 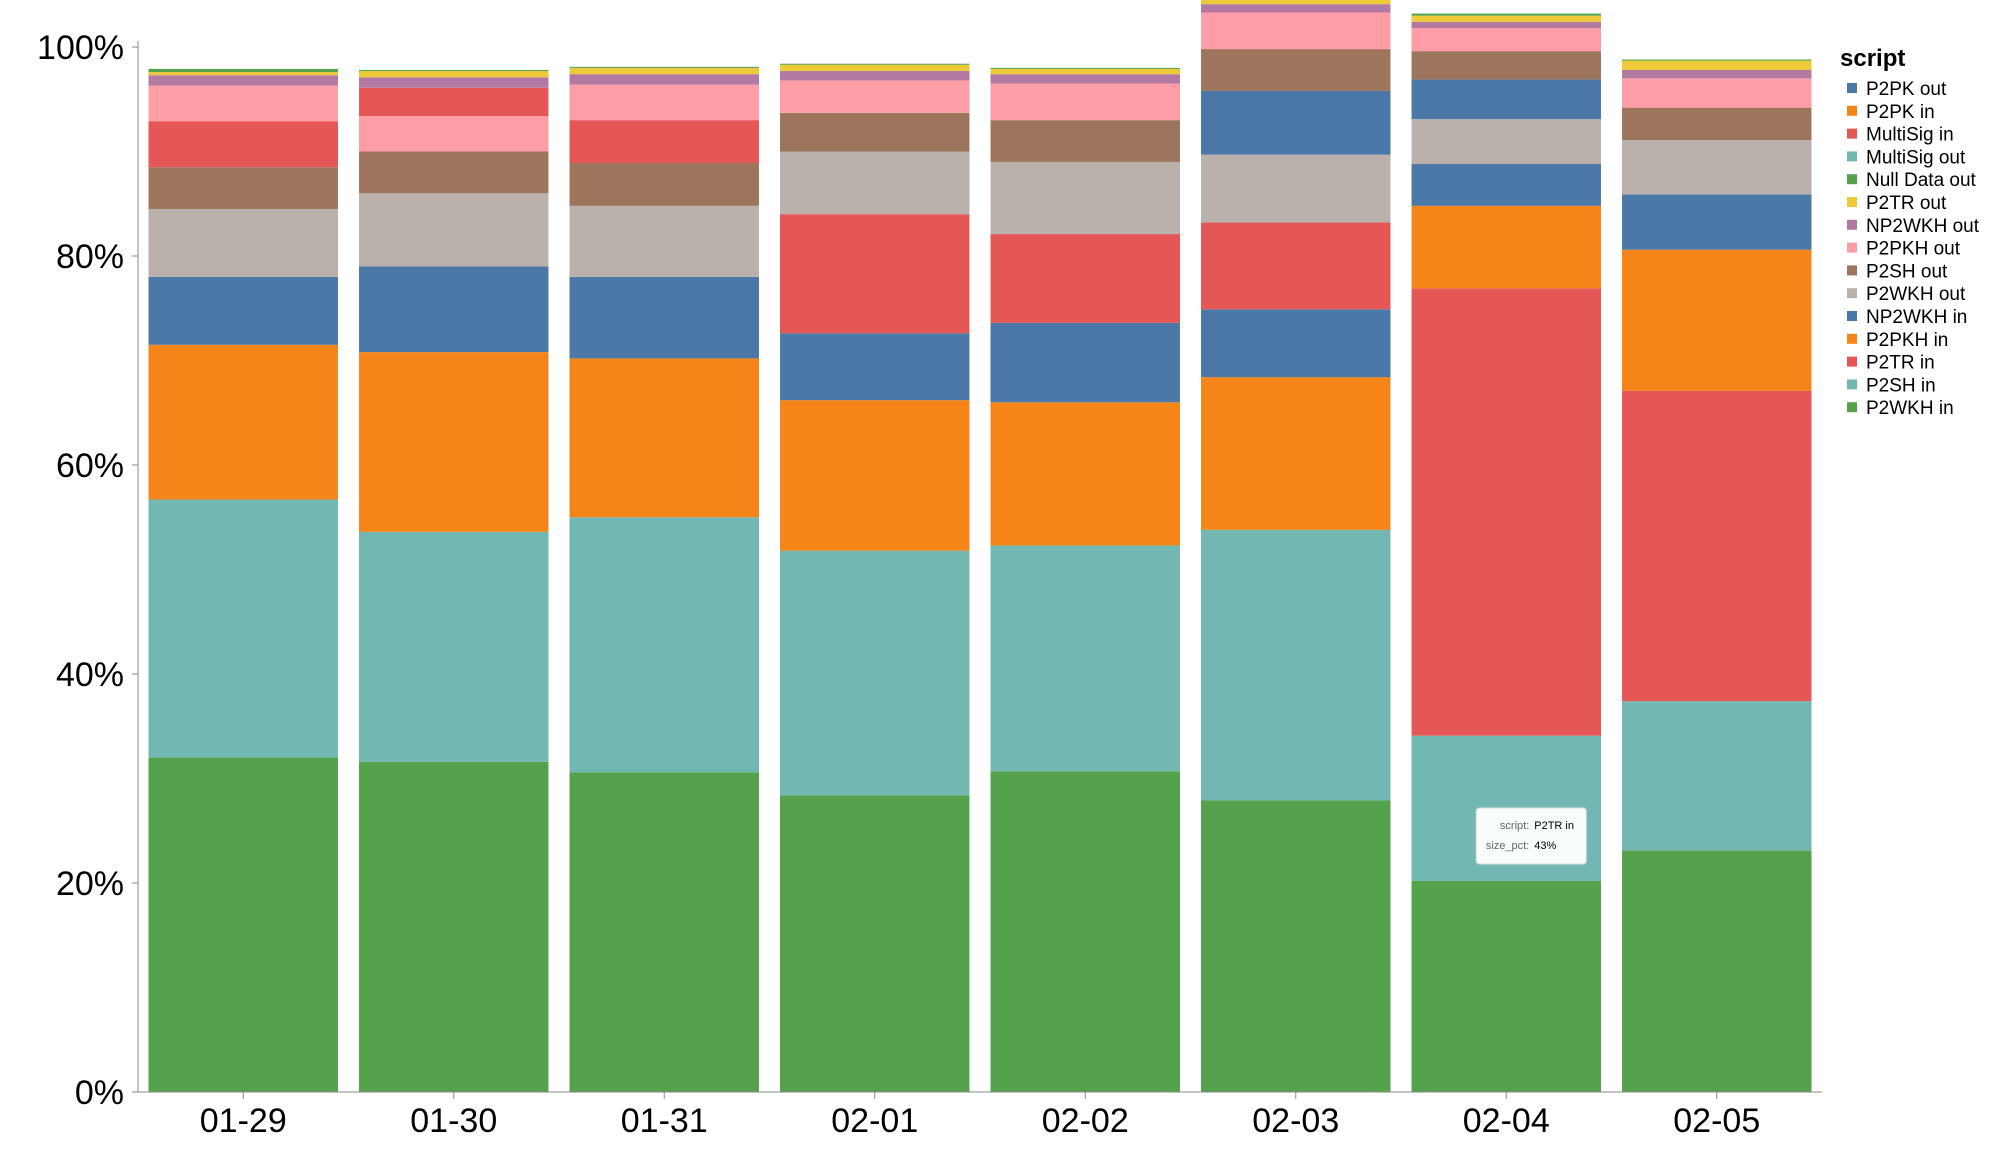 I want to click on legend-label: P2PKH out, so click(x=1913, y=249).